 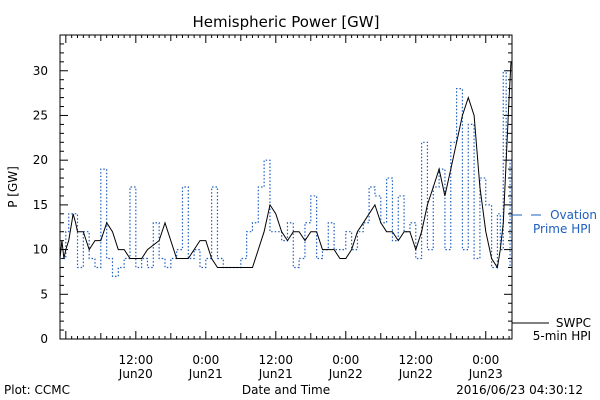 I want to click on x-tick-label-date: Jun20, so click(x=135, y=374).